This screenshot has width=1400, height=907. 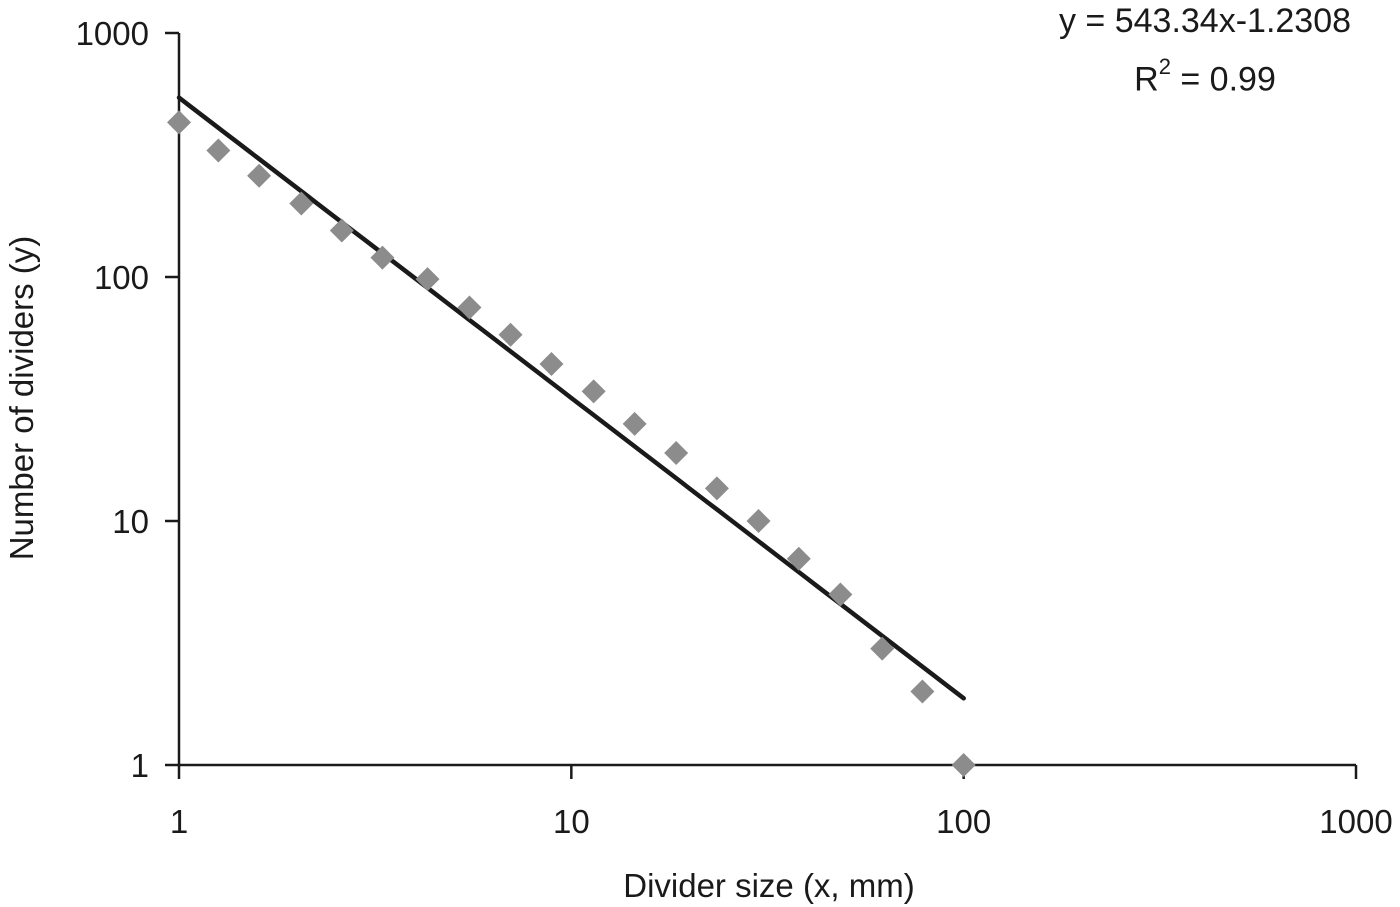 I want to click on y-tick-label: 1000, so click(x=112, y=33).